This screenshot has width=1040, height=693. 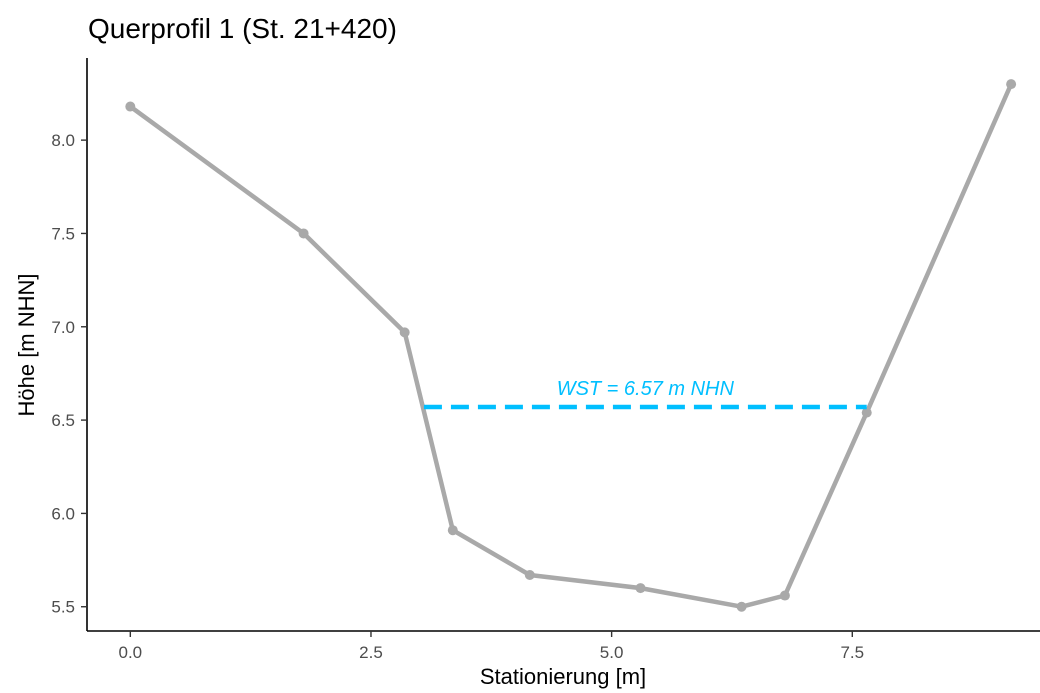 What do you see at coordinates (63, 233) in the screenshot?
I see `y-tick-label: 7.5` at bounding box center [63, 233].